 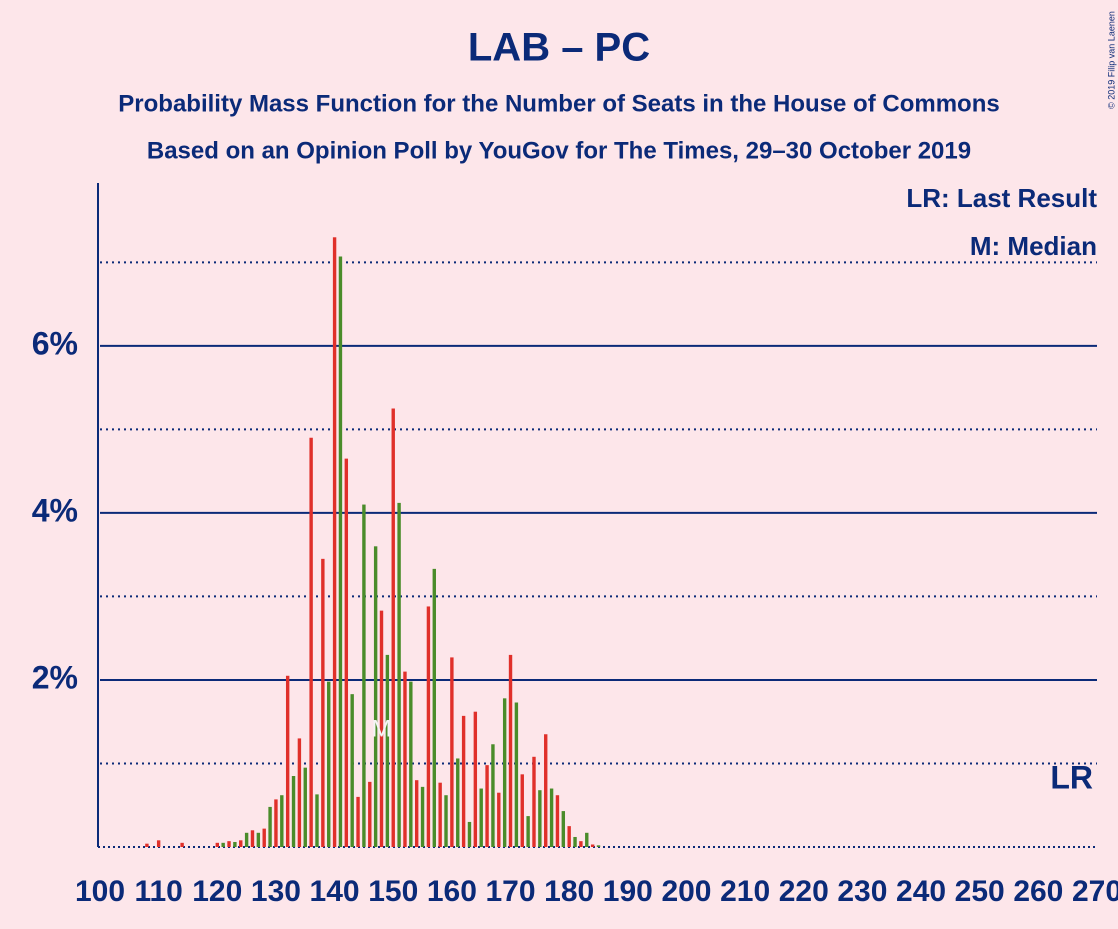 I want to click on y-tick-label: 2%, so click(x=55, y=677).